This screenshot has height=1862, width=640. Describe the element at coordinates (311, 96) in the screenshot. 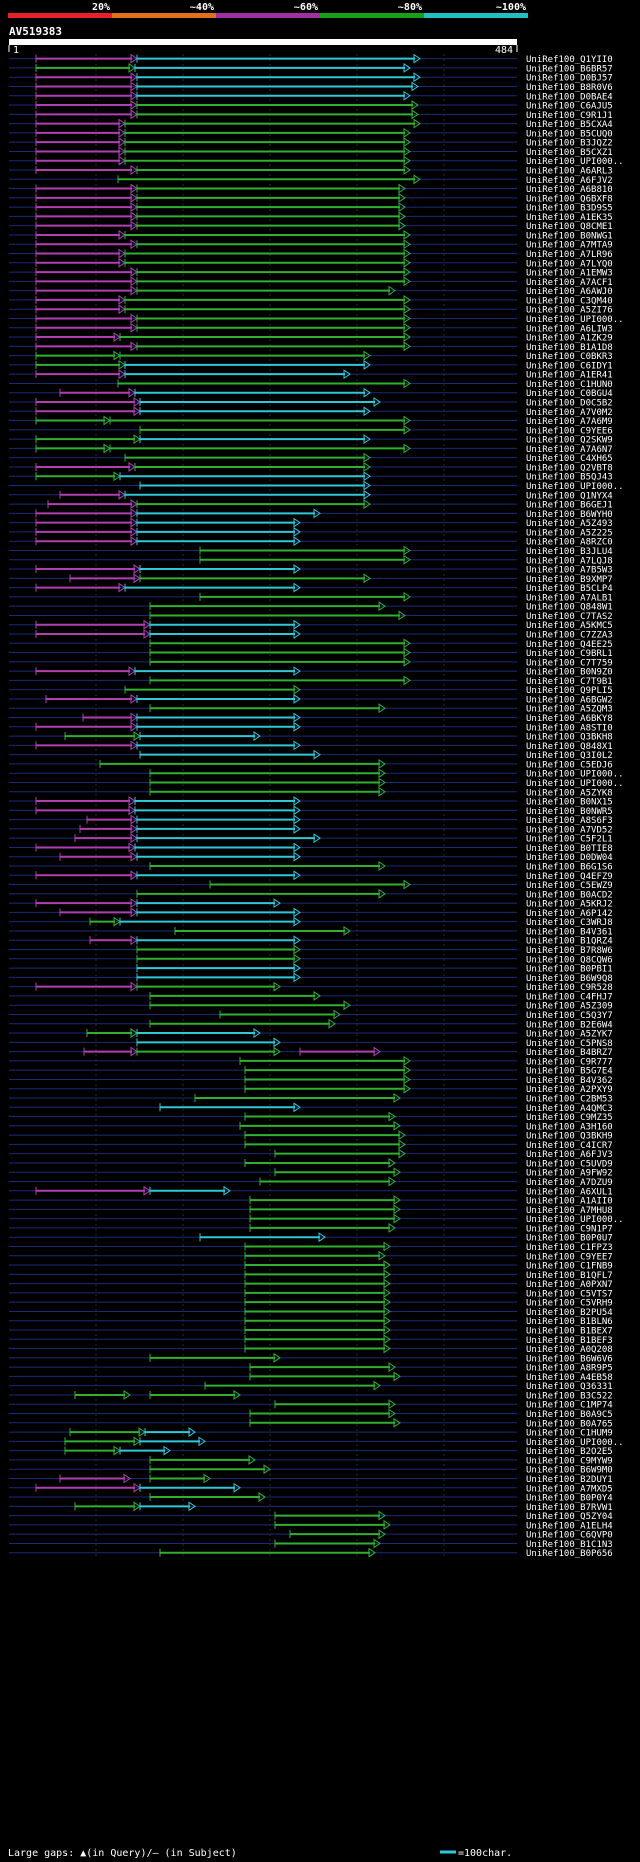

I see `hit-row: UniRef100_D0BAE4` at that location.